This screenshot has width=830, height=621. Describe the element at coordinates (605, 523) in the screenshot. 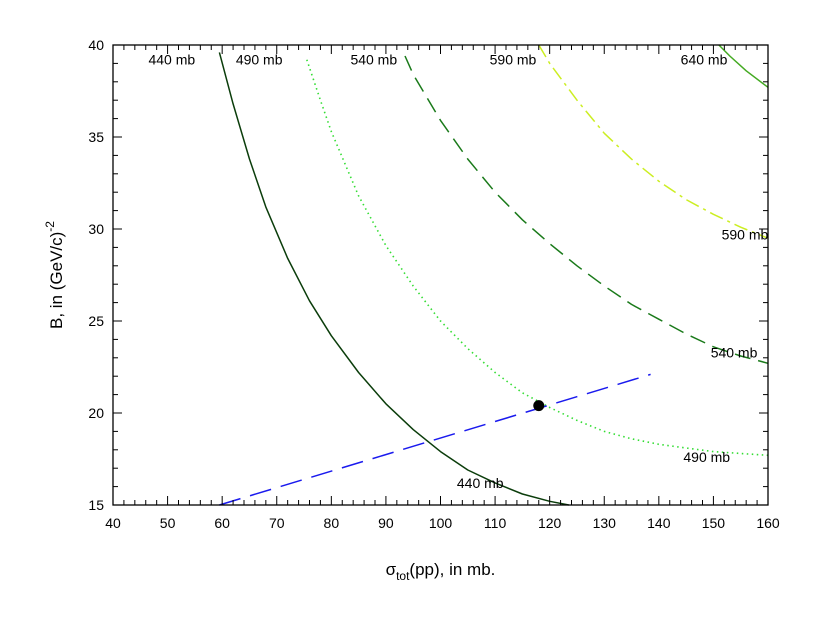

I see `x-tick-label: 130` at that location.